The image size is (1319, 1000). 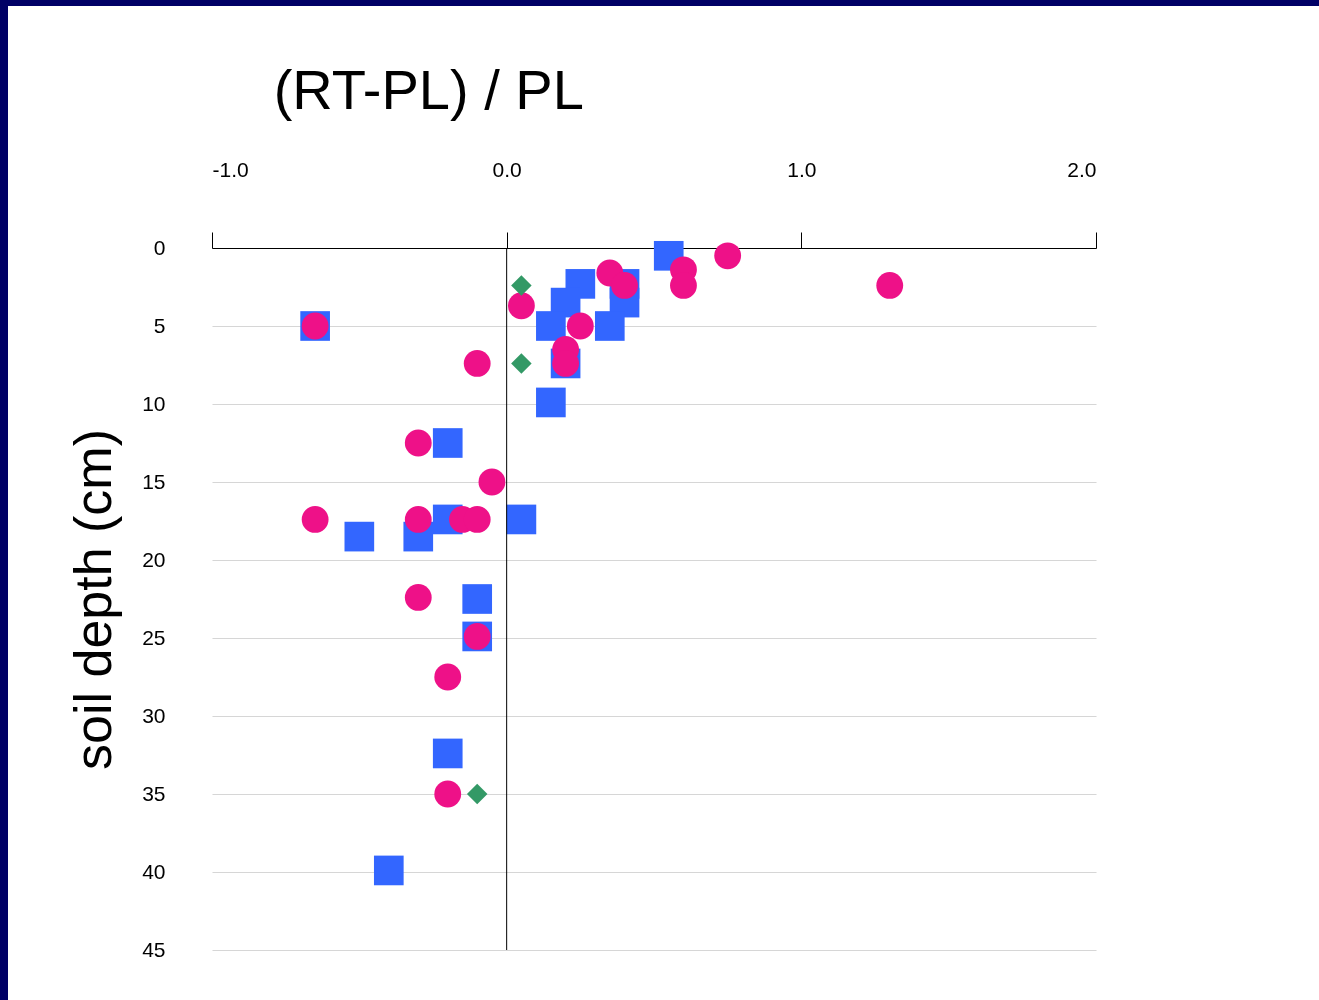 I want to click on y-tick-label: 5, so click(x=159, y=325).